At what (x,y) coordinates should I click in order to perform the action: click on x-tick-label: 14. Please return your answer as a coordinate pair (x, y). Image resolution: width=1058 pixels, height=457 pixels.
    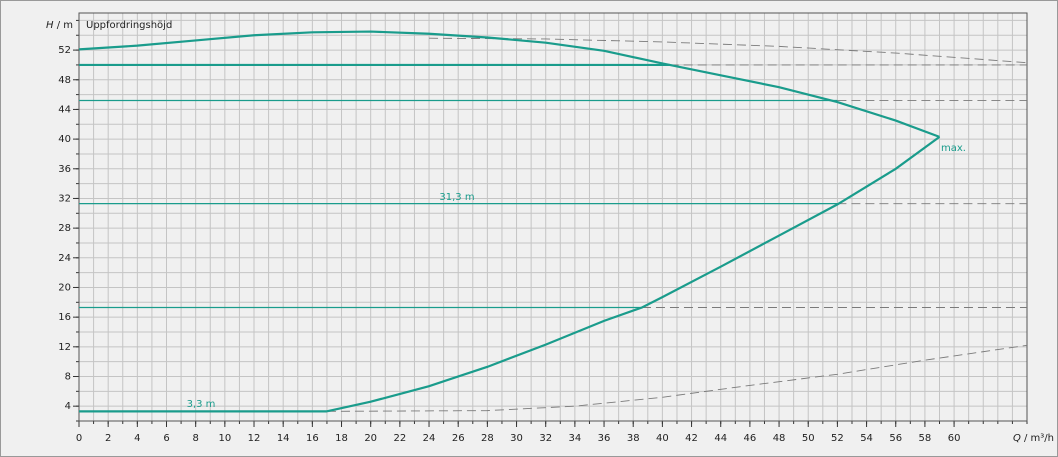
    Looking at the image, I should click on (283, 438).